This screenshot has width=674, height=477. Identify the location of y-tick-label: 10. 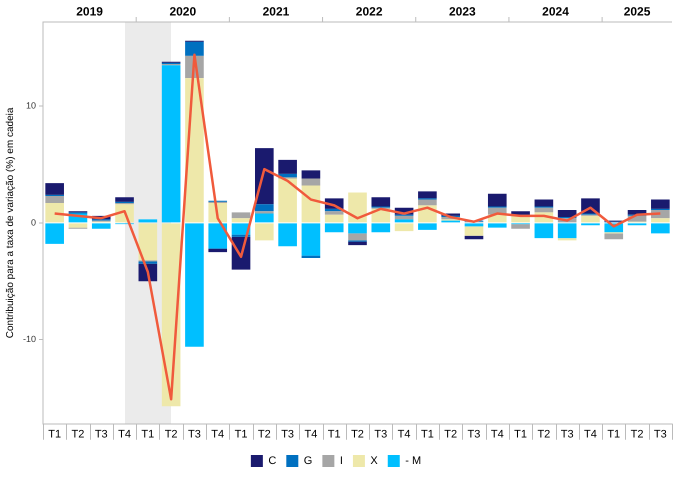
(31, 105).